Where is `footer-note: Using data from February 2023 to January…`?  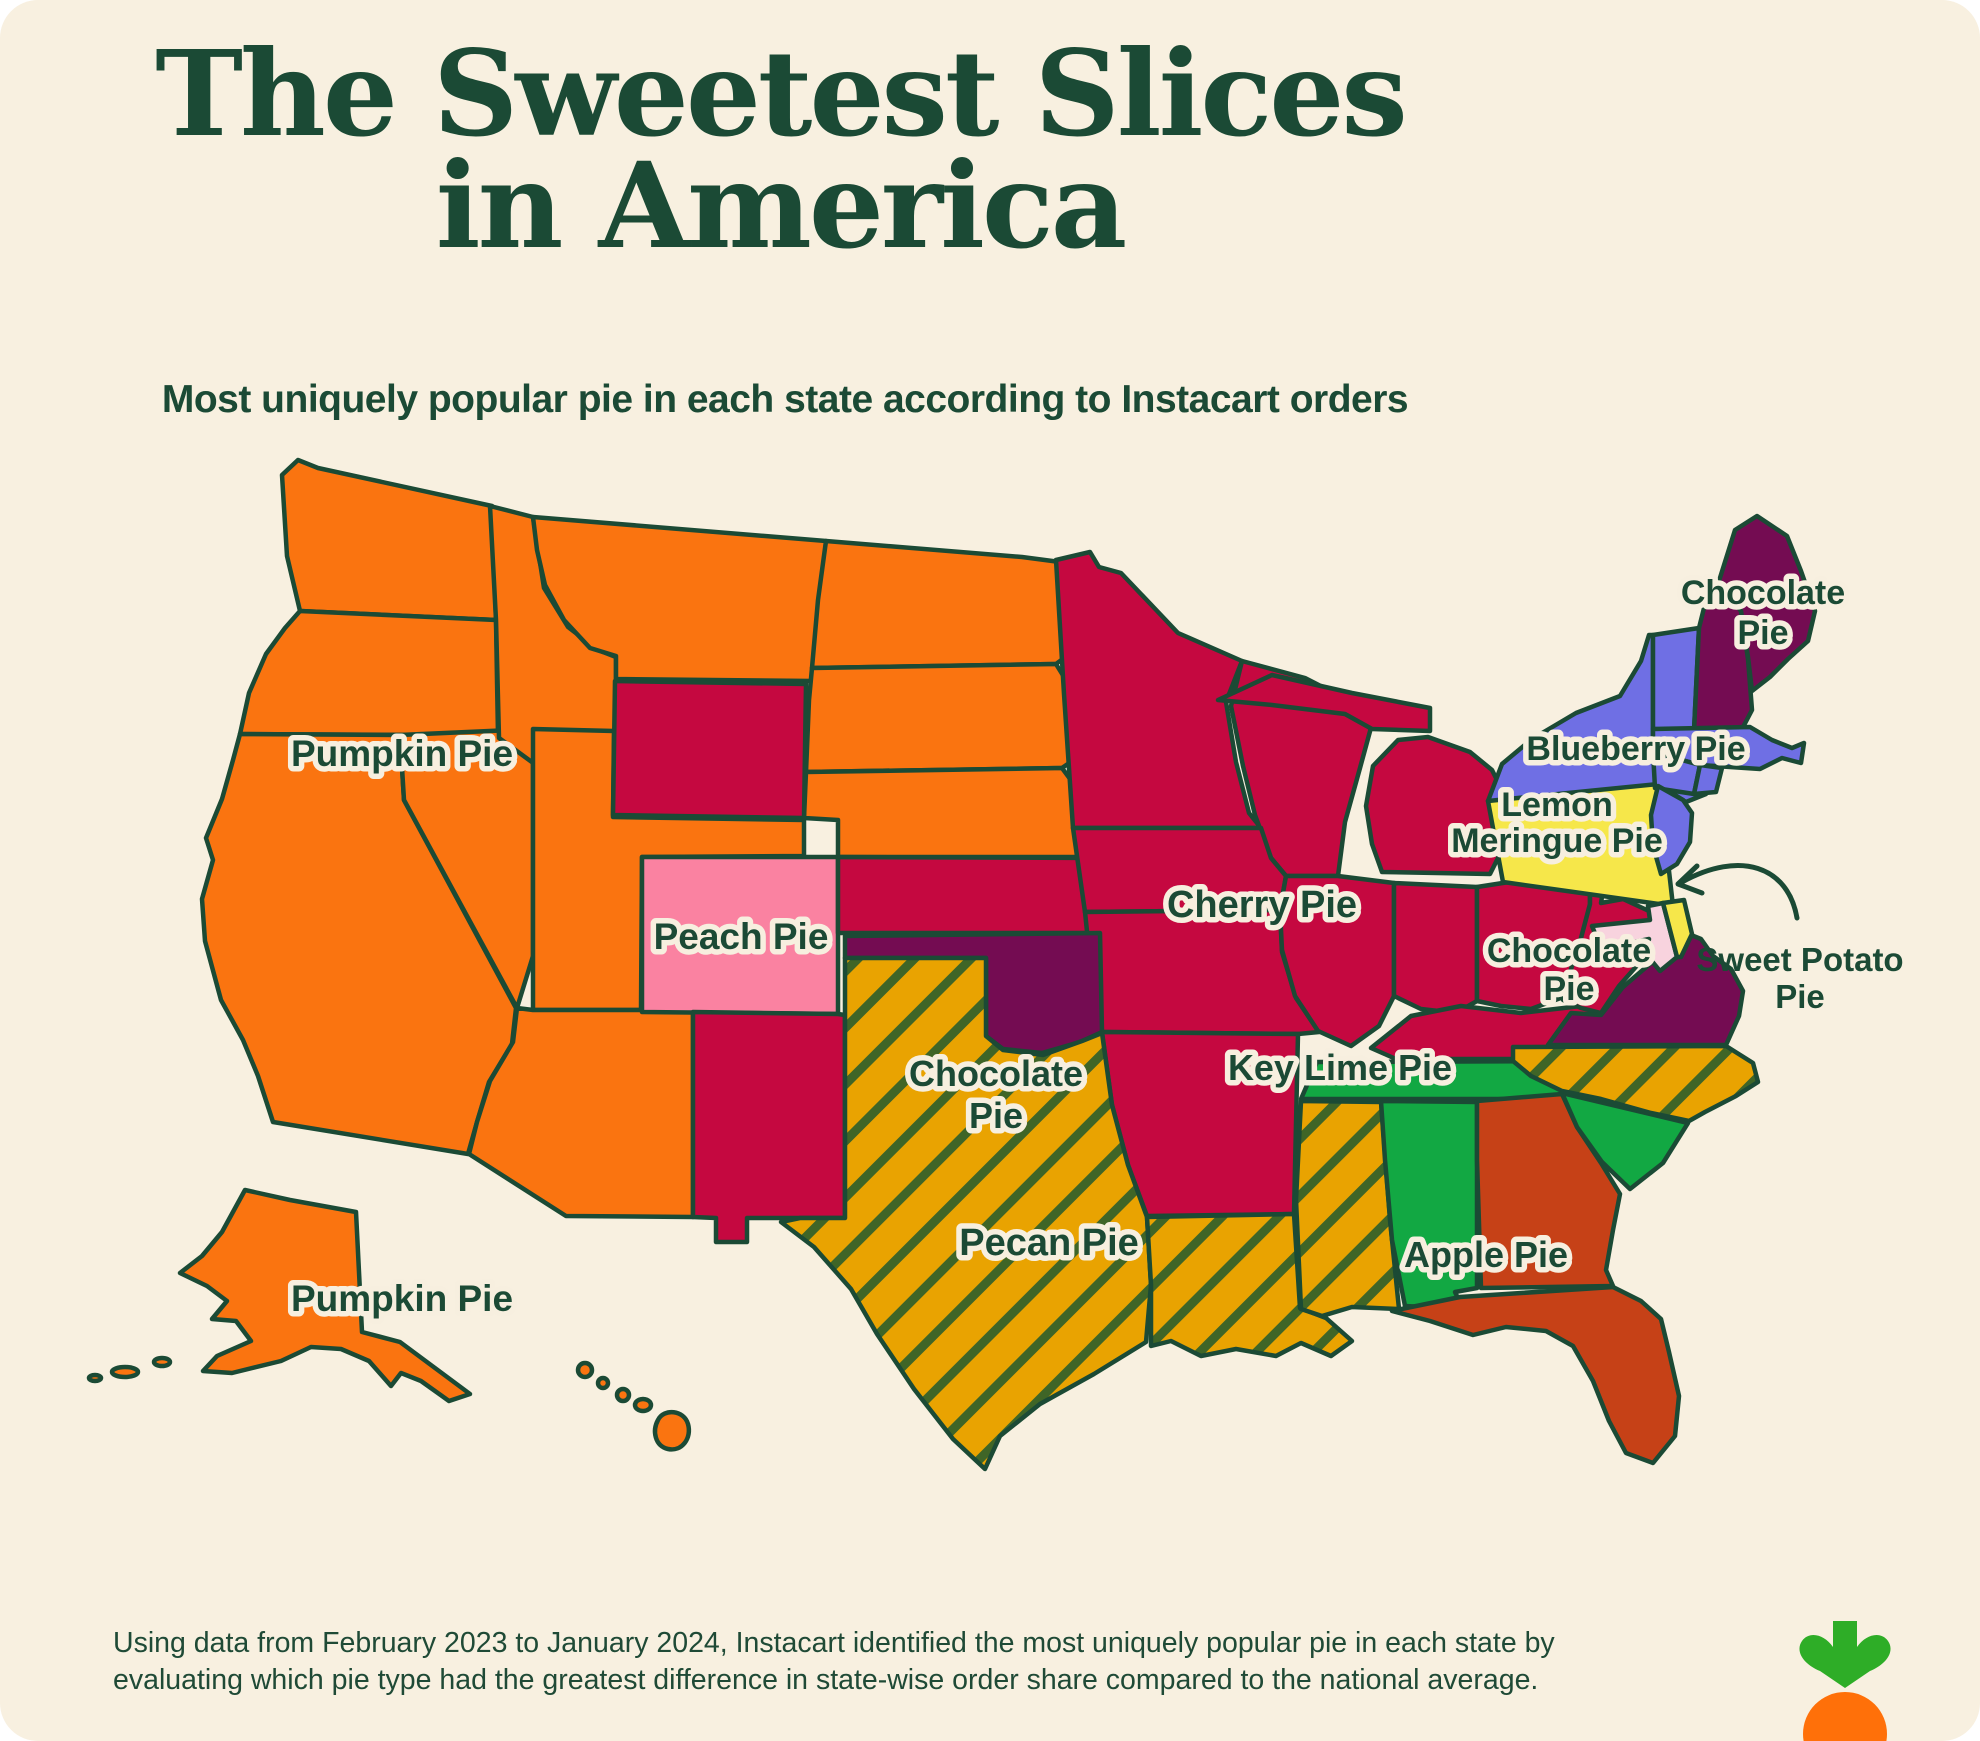 footer-note: Using data from February 2023 to January… is located at coordinates (863, 1662).